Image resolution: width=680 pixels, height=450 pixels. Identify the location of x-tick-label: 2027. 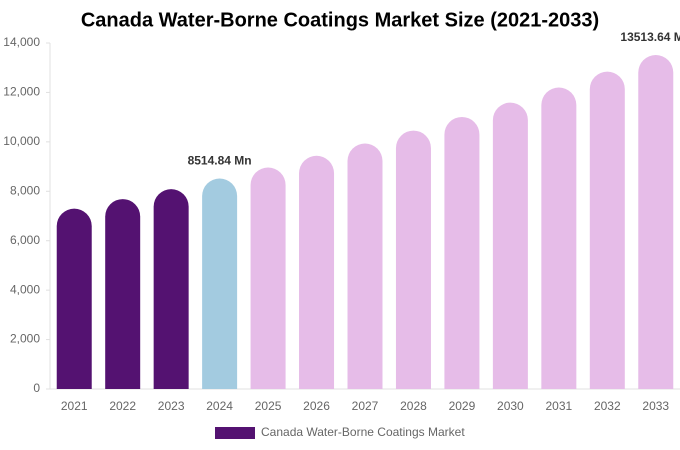
(365, 406).